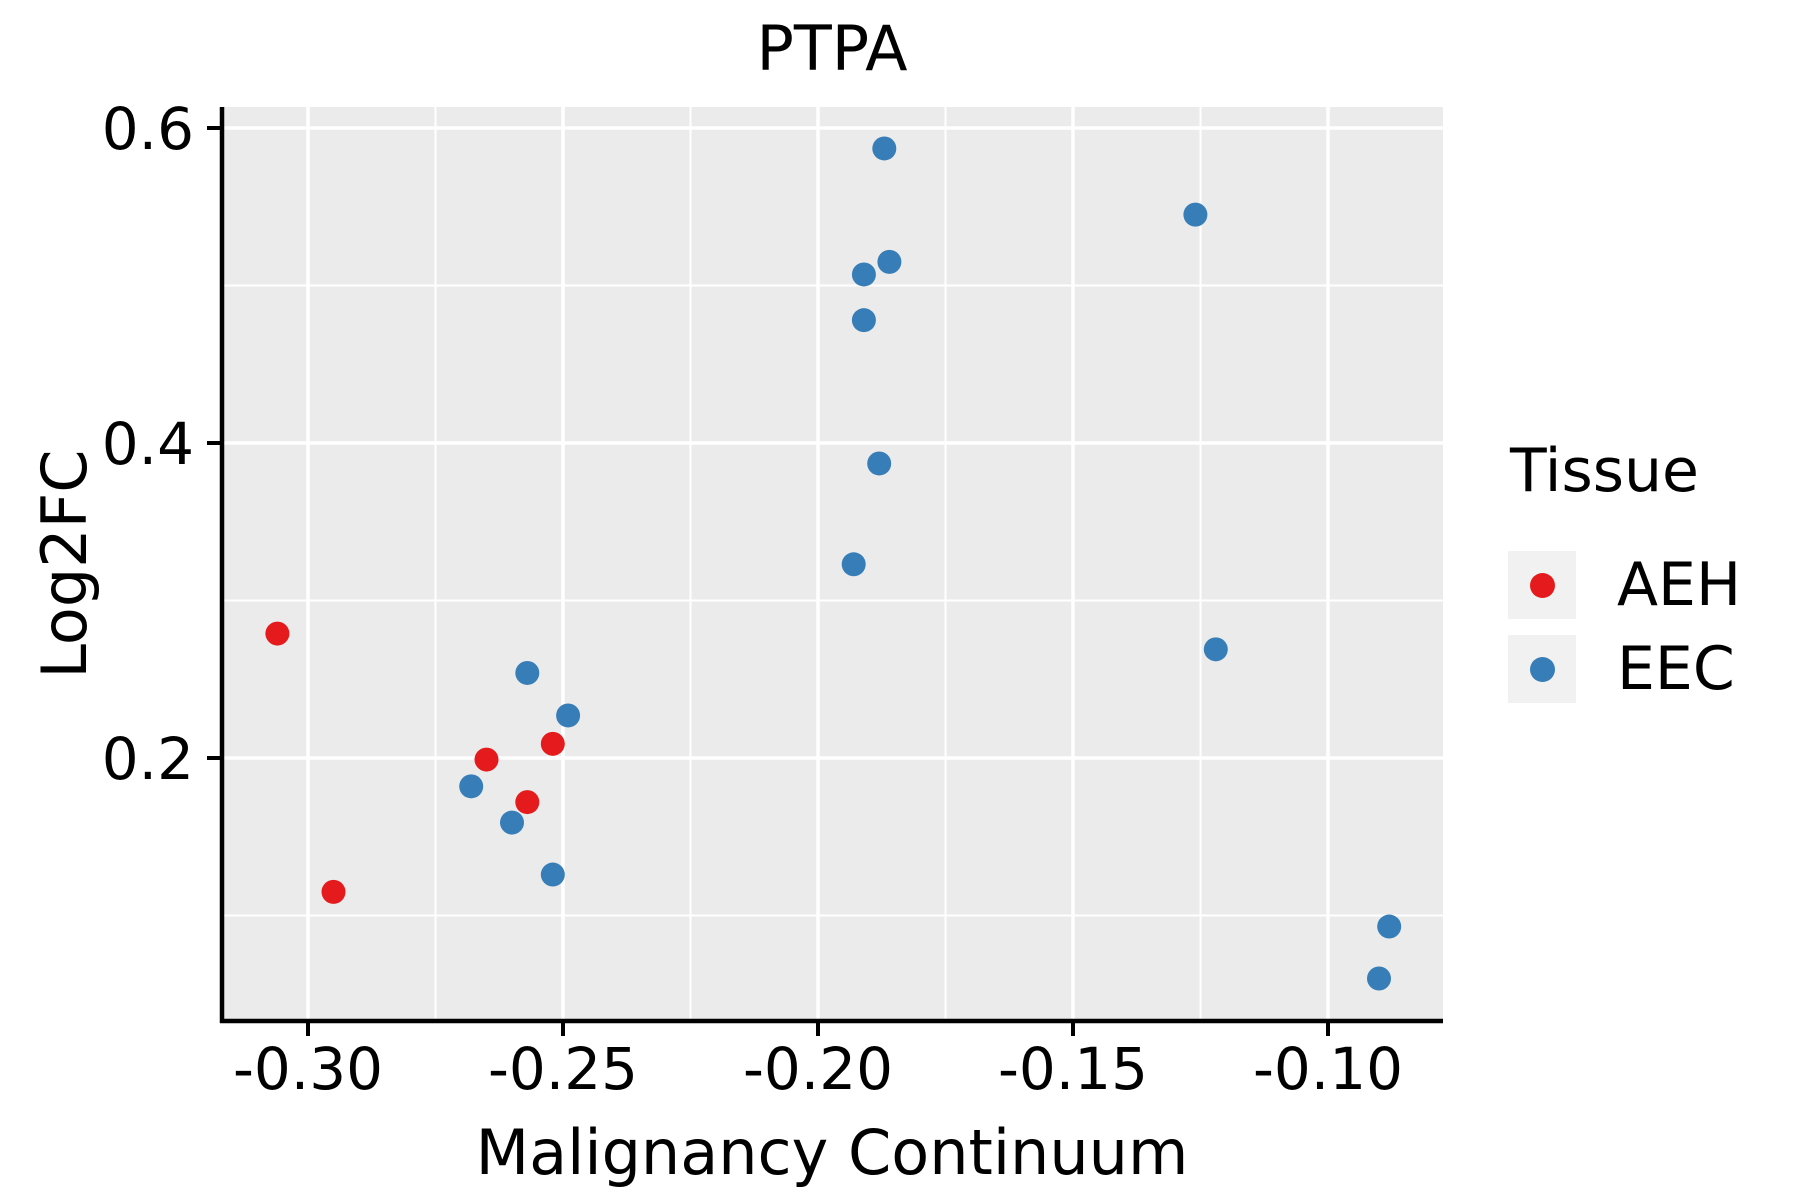 The width and height of the screenshot is (1800, 1200). I want to click on legend-dot-aeh, so click(1542, 585).